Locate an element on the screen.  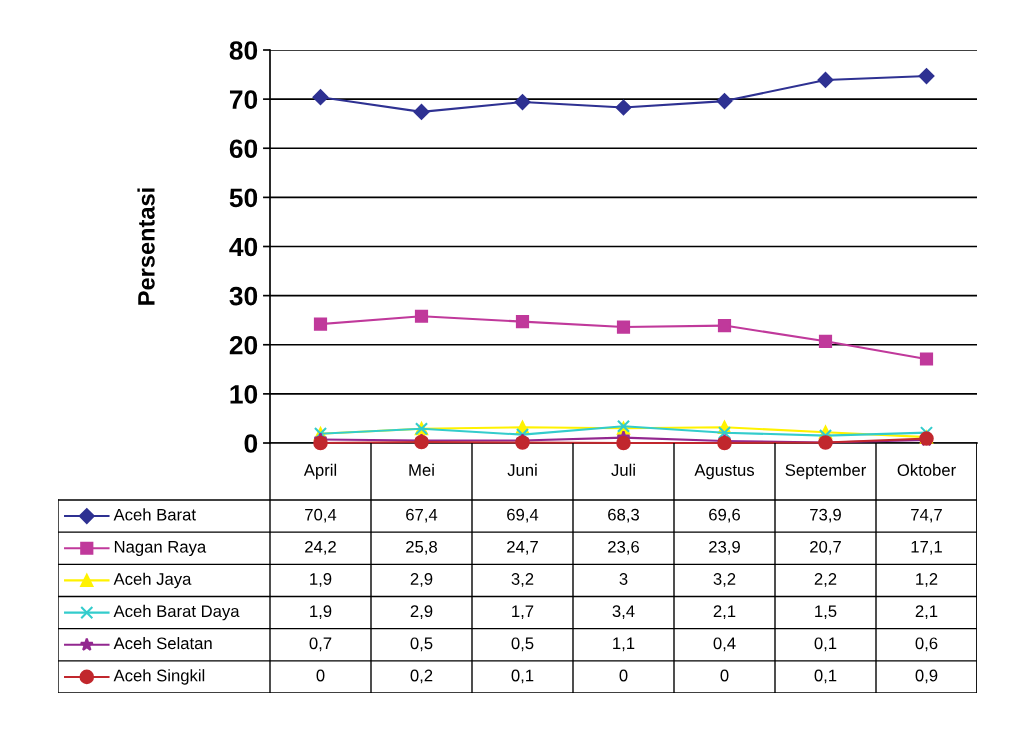
data-label: 69,4 is located at coordinates (523, 515).